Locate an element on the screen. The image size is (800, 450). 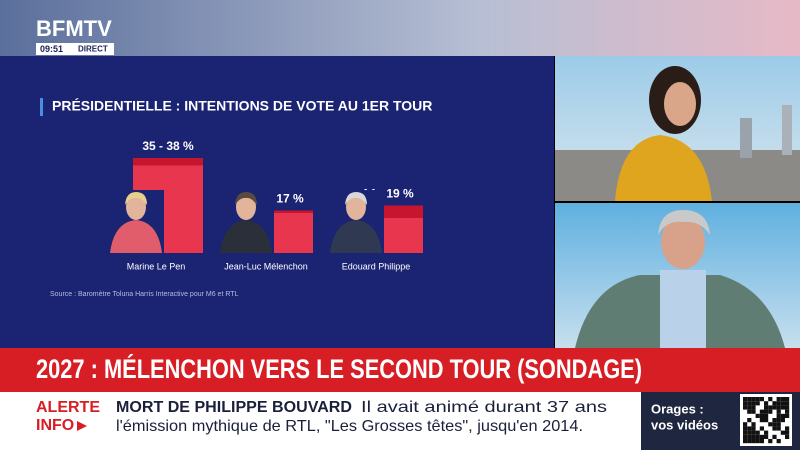
ticker-headline: MORT DE PHILIPPE BOUVARD is located at coordinates (234, 407).